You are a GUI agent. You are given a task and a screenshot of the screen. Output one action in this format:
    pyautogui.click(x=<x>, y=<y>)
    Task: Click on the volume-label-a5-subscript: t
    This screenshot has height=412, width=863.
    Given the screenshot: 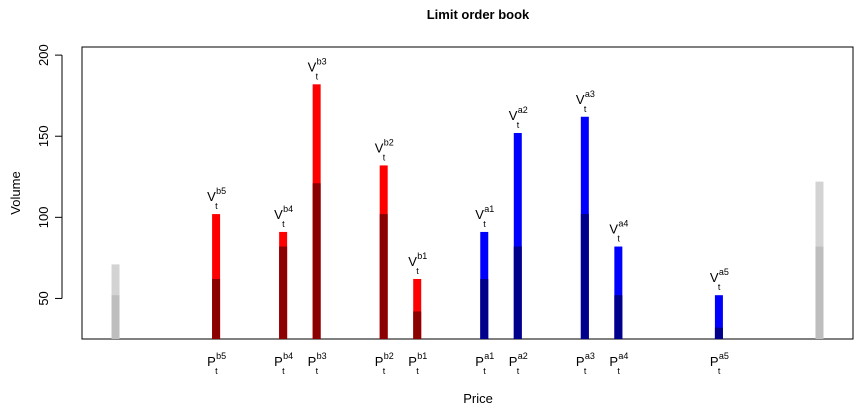 What is the action you would take?
    pyautogui.click(x=719, y=287)
    